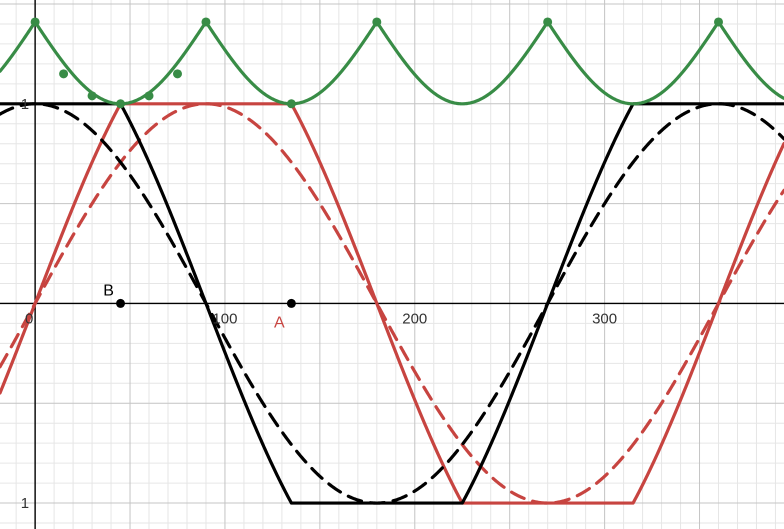 This screenshot has height=529, width=784. I want to click on point-label-a: A, so click(279, 322).